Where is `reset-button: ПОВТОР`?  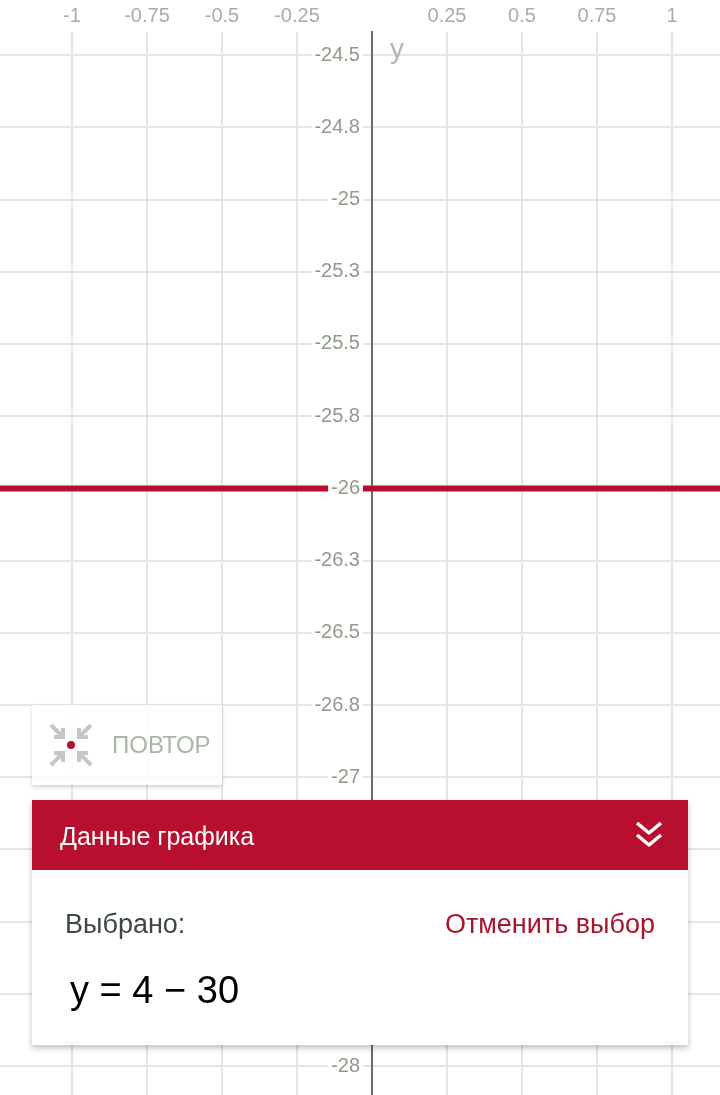 reset-button: ПОВТОР is located at coordinates (127, 745).